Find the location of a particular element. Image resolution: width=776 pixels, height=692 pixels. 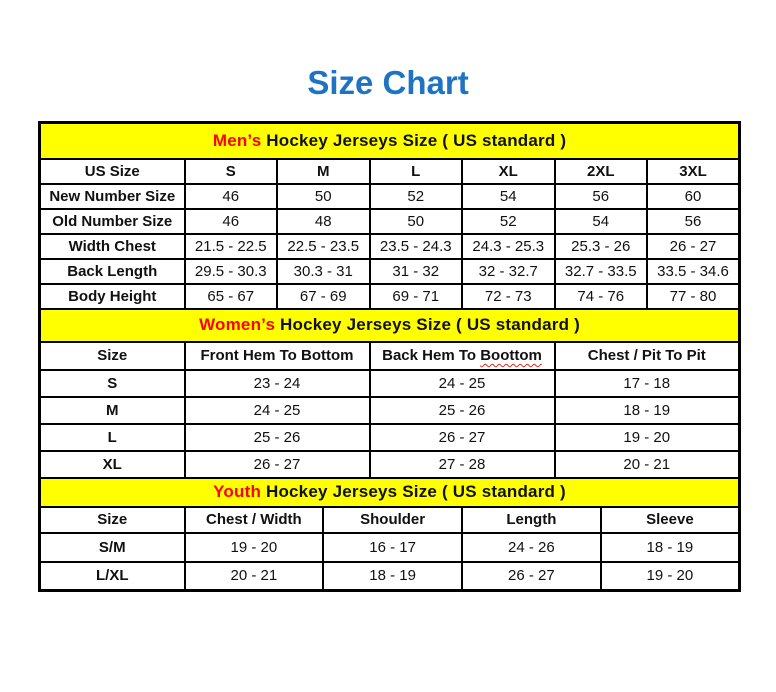

cell: 65 - 67 is located at coordinates (230, 296).